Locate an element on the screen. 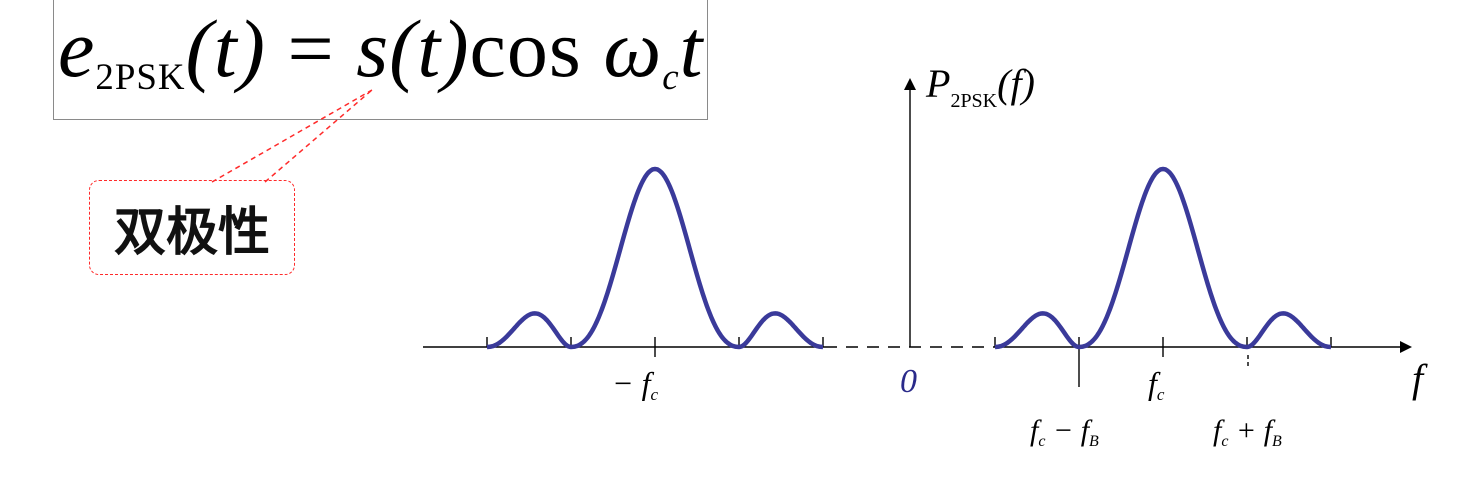 Image resolution: width=1470 pixels, height=481 pixels. upper-edge-c: c is located at coordinates (1224, 441).